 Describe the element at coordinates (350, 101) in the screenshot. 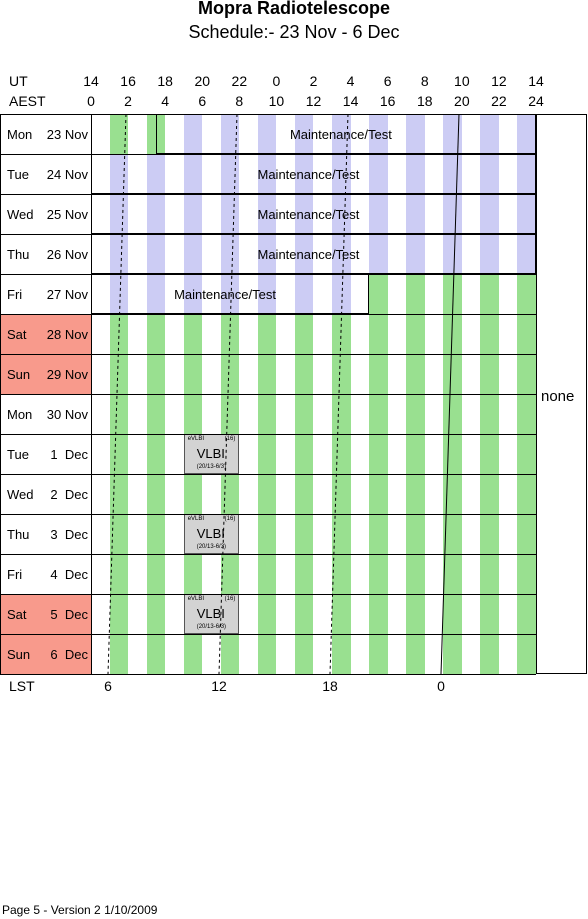

I see `aest-tick: 14` at that location.